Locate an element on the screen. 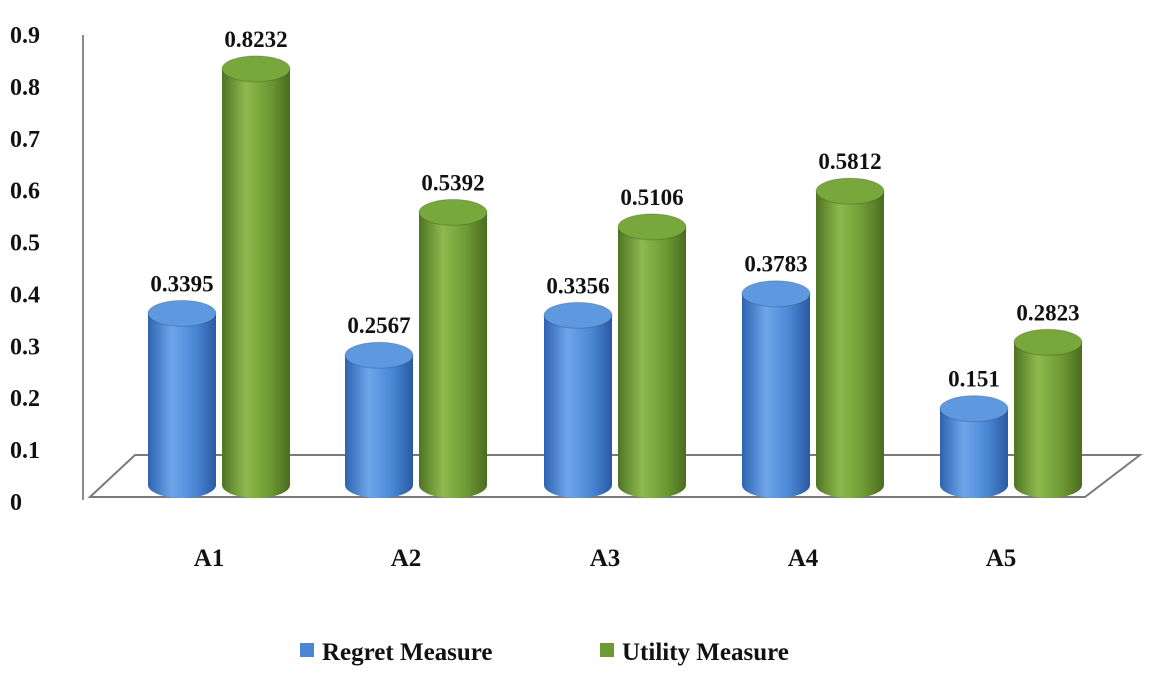 This screenshot has height=684, width=1150. legend-item: Utility Measure is located at coordinates (694, 652).